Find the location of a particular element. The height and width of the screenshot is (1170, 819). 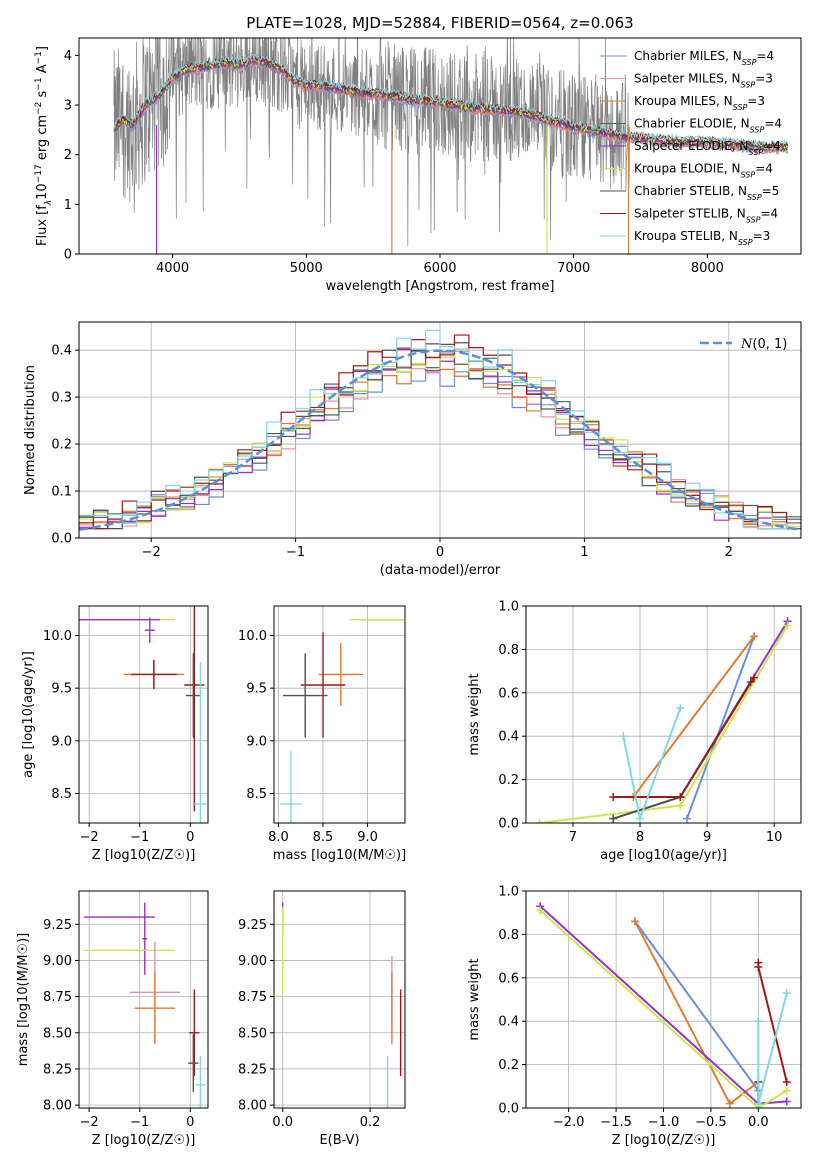

y-tick-label: 8.25 is located at coordinates (57, 1069).